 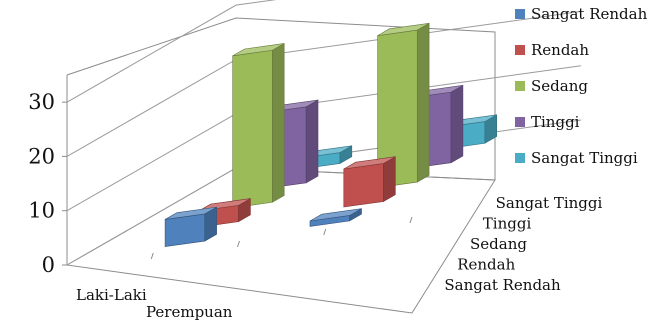 I want to click on depth-label: Sangat Rendah, so click(x=502, y=285).